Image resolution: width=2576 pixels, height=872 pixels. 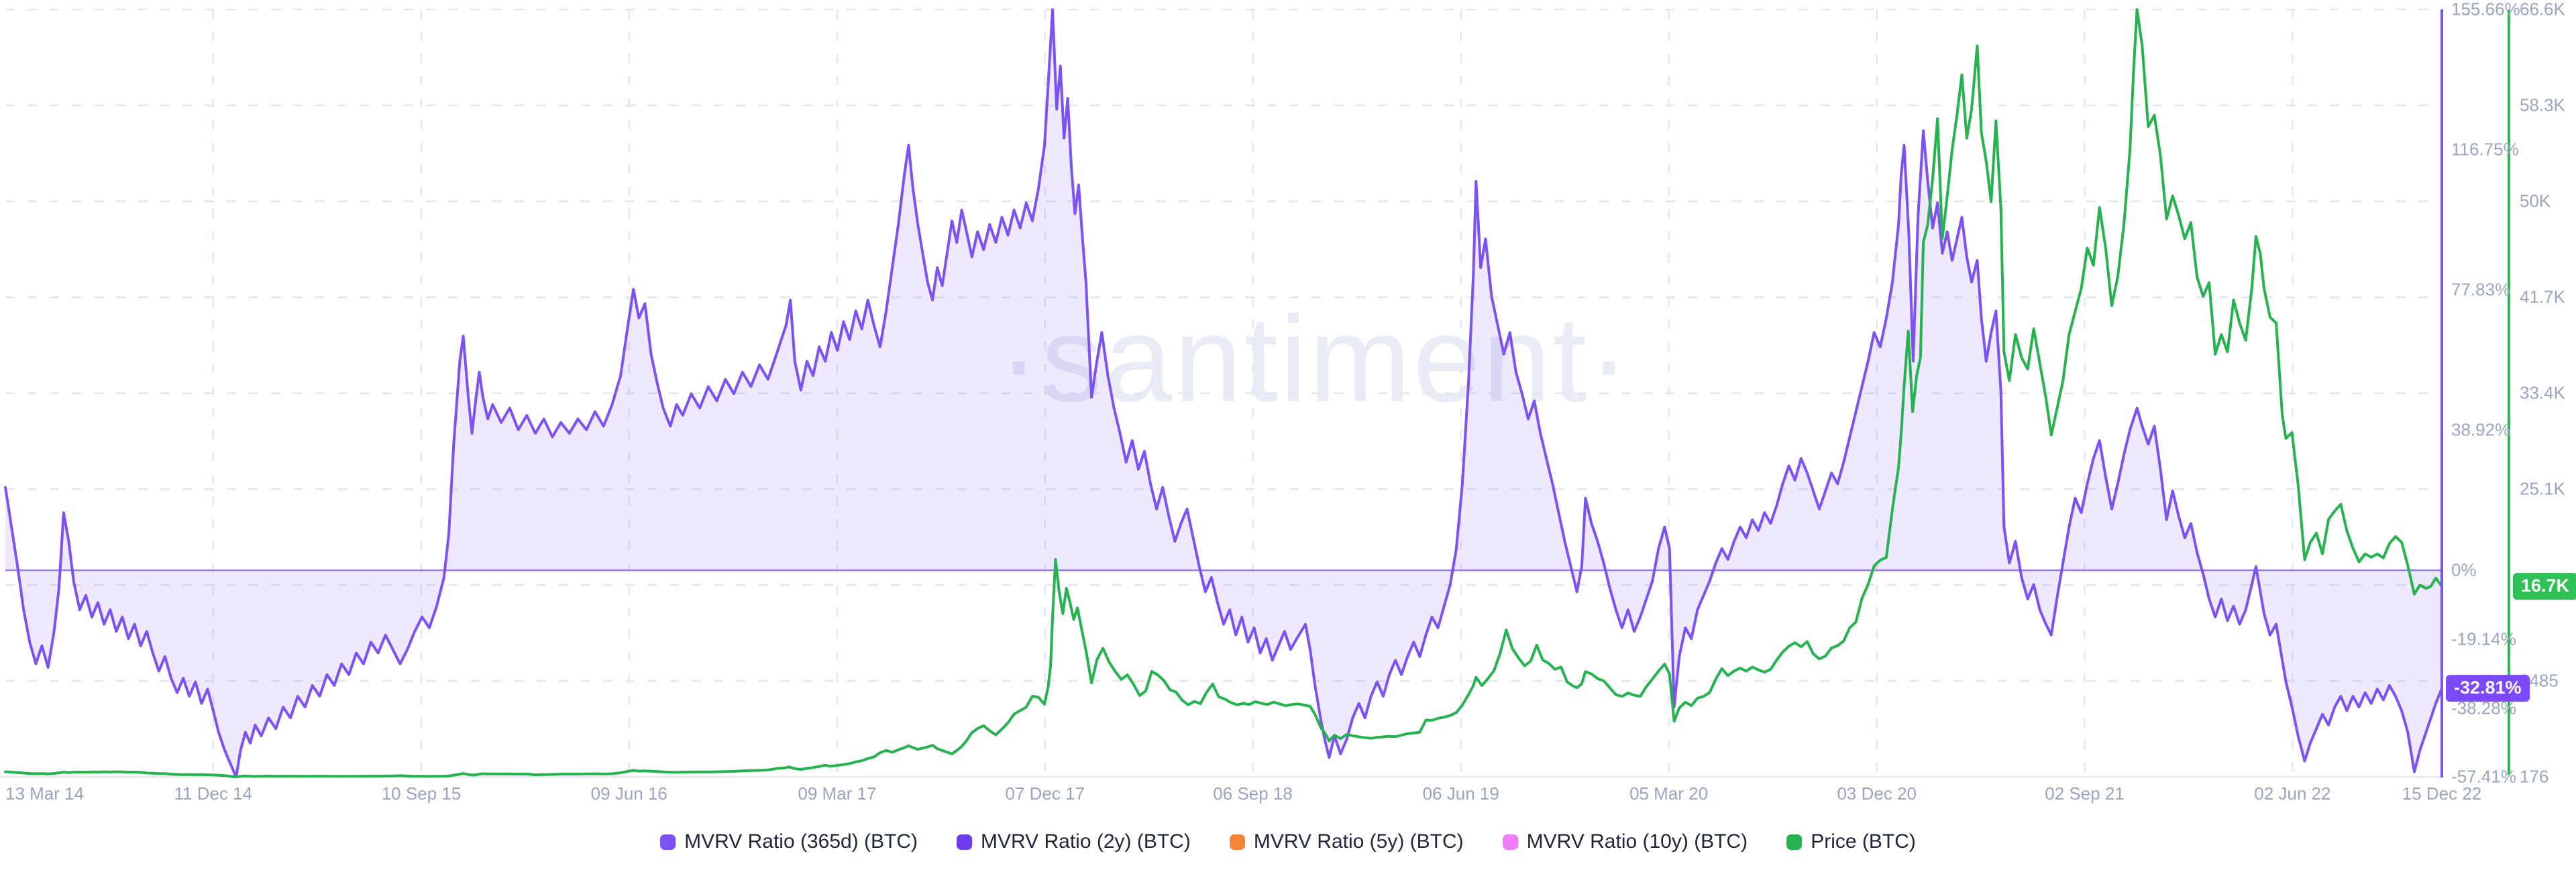 I want to click on price-axis-label: 176, so click(x=2534, y=776).